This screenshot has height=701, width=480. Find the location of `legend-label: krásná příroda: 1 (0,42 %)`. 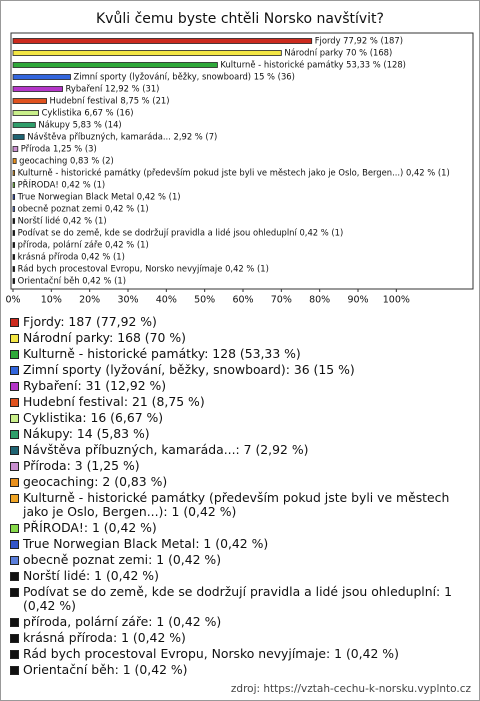

legend-label: krásná příroda: 1 (0,42 %) is located at coordinates (104, 637).